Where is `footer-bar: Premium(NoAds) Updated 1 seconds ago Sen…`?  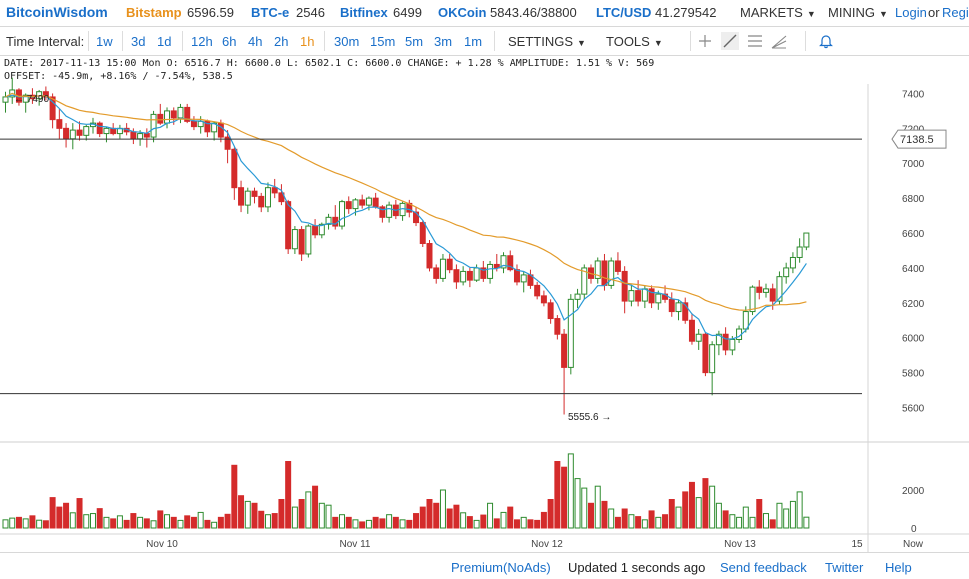
footer-bar: Premium(NoAds) Updated 1 seconds ago Sen… is located at coordinates (484, 565).